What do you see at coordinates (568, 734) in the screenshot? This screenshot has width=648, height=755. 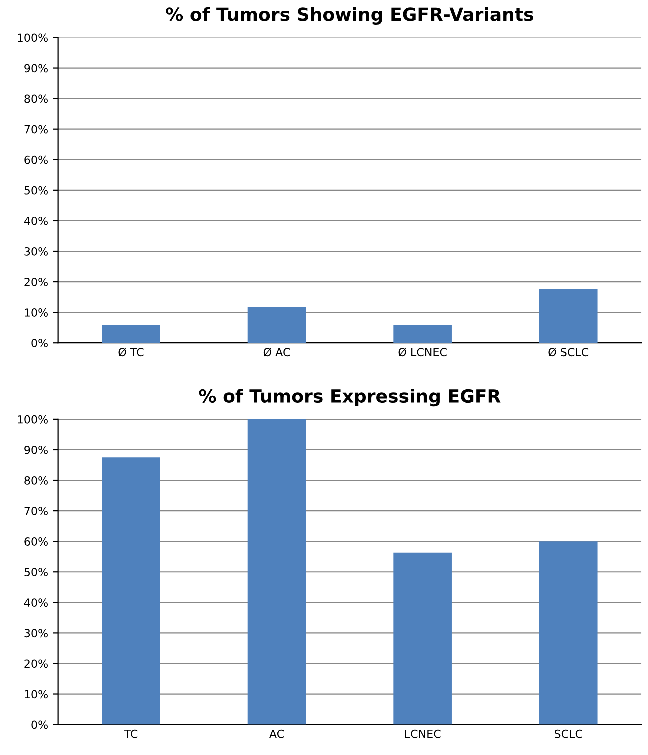 I see `x-tick-label: SCLC` at bounding box center [568, 734].